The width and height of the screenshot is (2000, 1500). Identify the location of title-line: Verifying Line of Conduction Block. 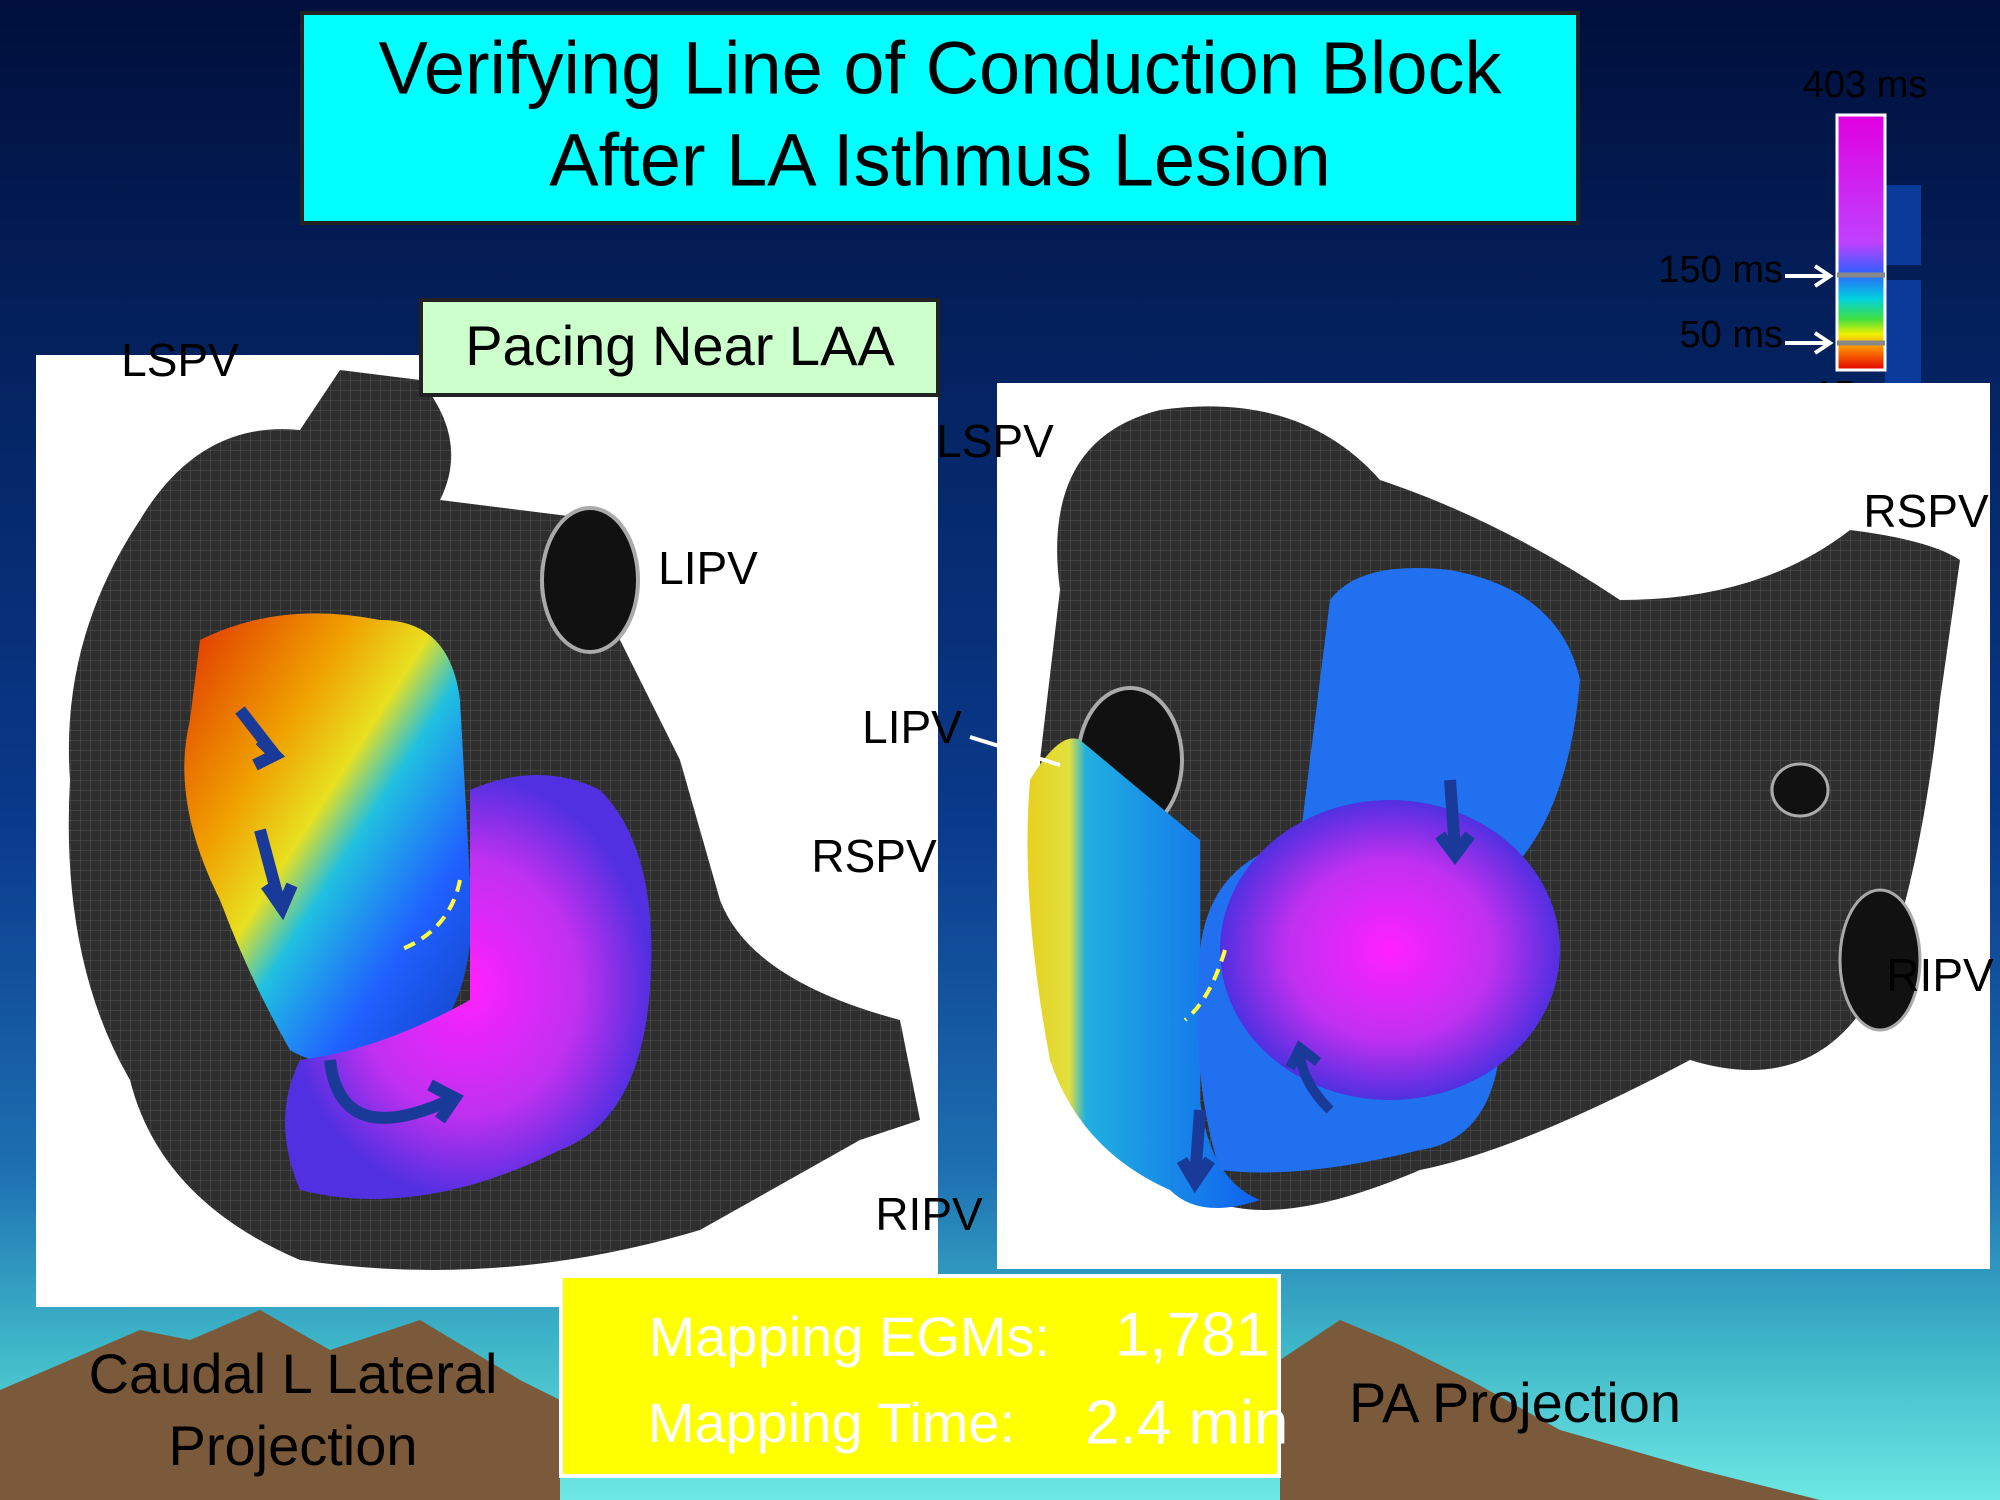
(940, 68).